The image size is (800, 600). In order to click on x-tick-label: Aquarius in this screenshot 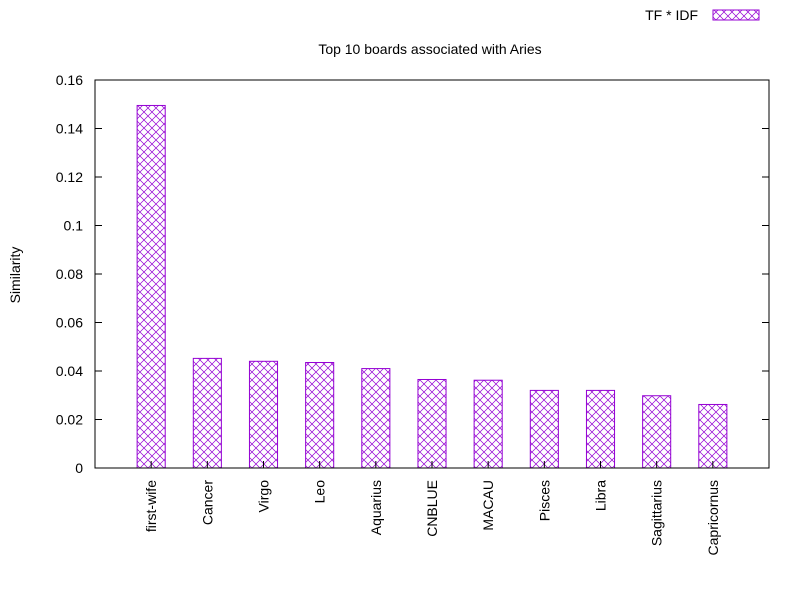, I will do `click(376, 507)`.